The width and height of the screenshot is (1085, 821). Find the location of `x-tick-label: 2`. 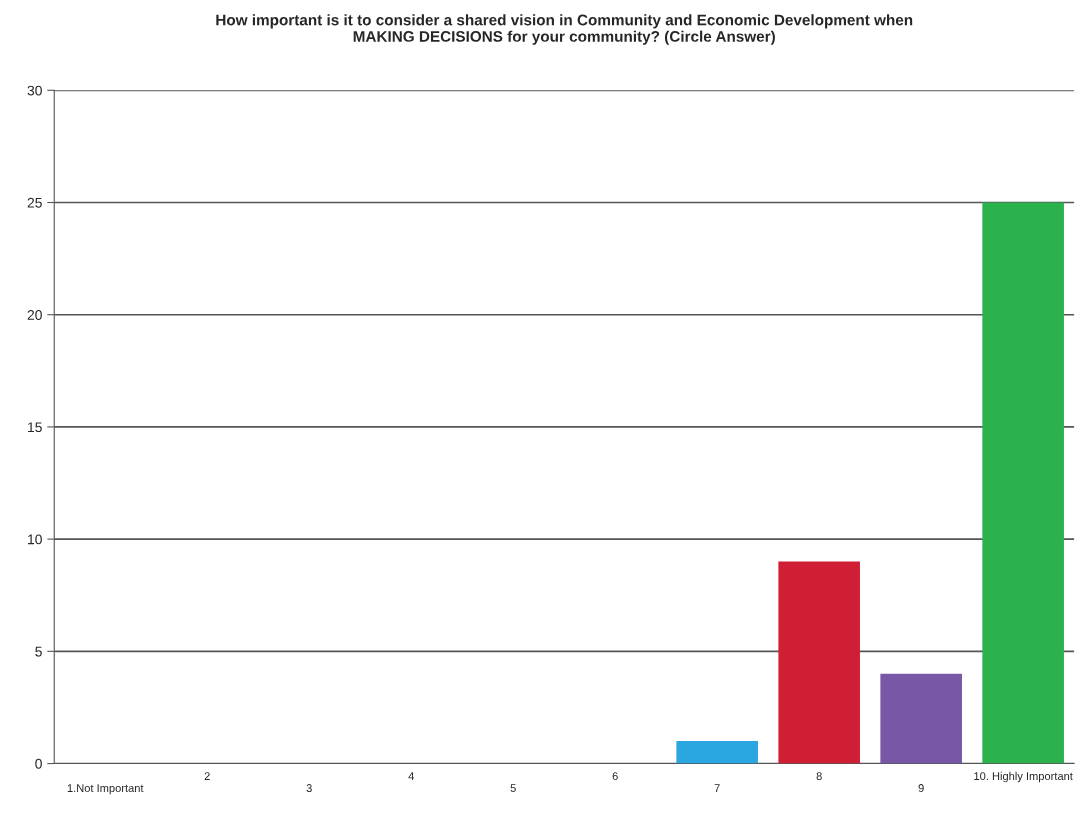

x-tick-label: 2 is located at coordinates (207, 776).